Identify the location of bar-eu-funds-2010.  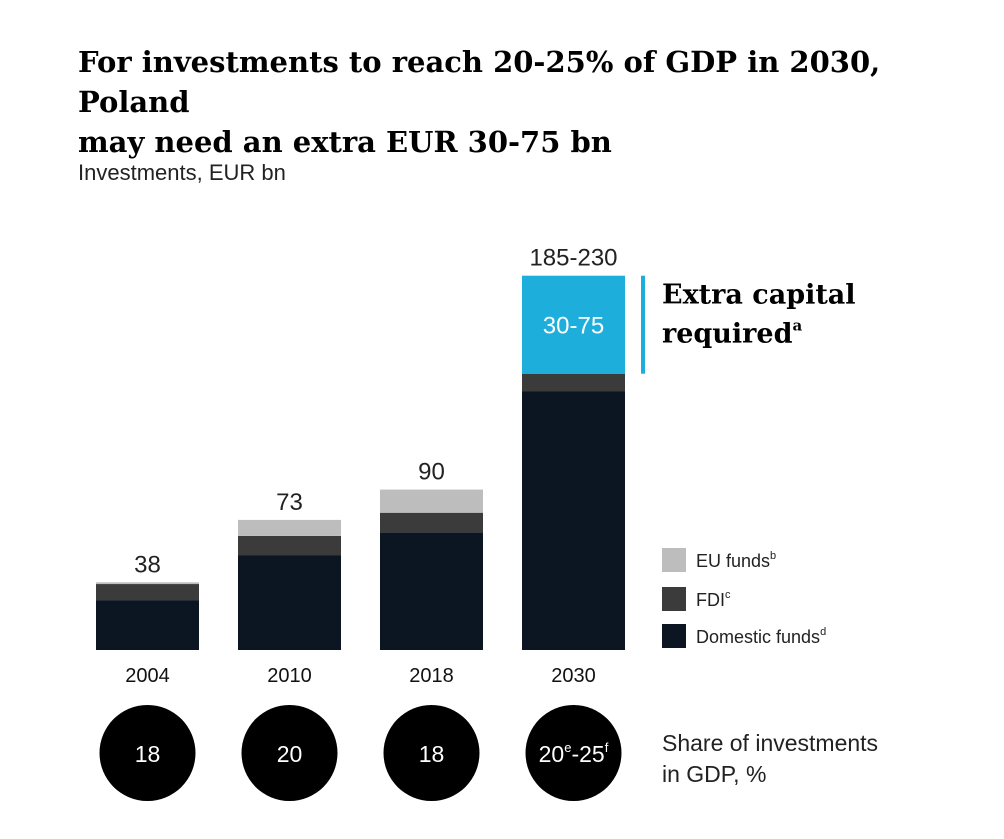
(289, 527).